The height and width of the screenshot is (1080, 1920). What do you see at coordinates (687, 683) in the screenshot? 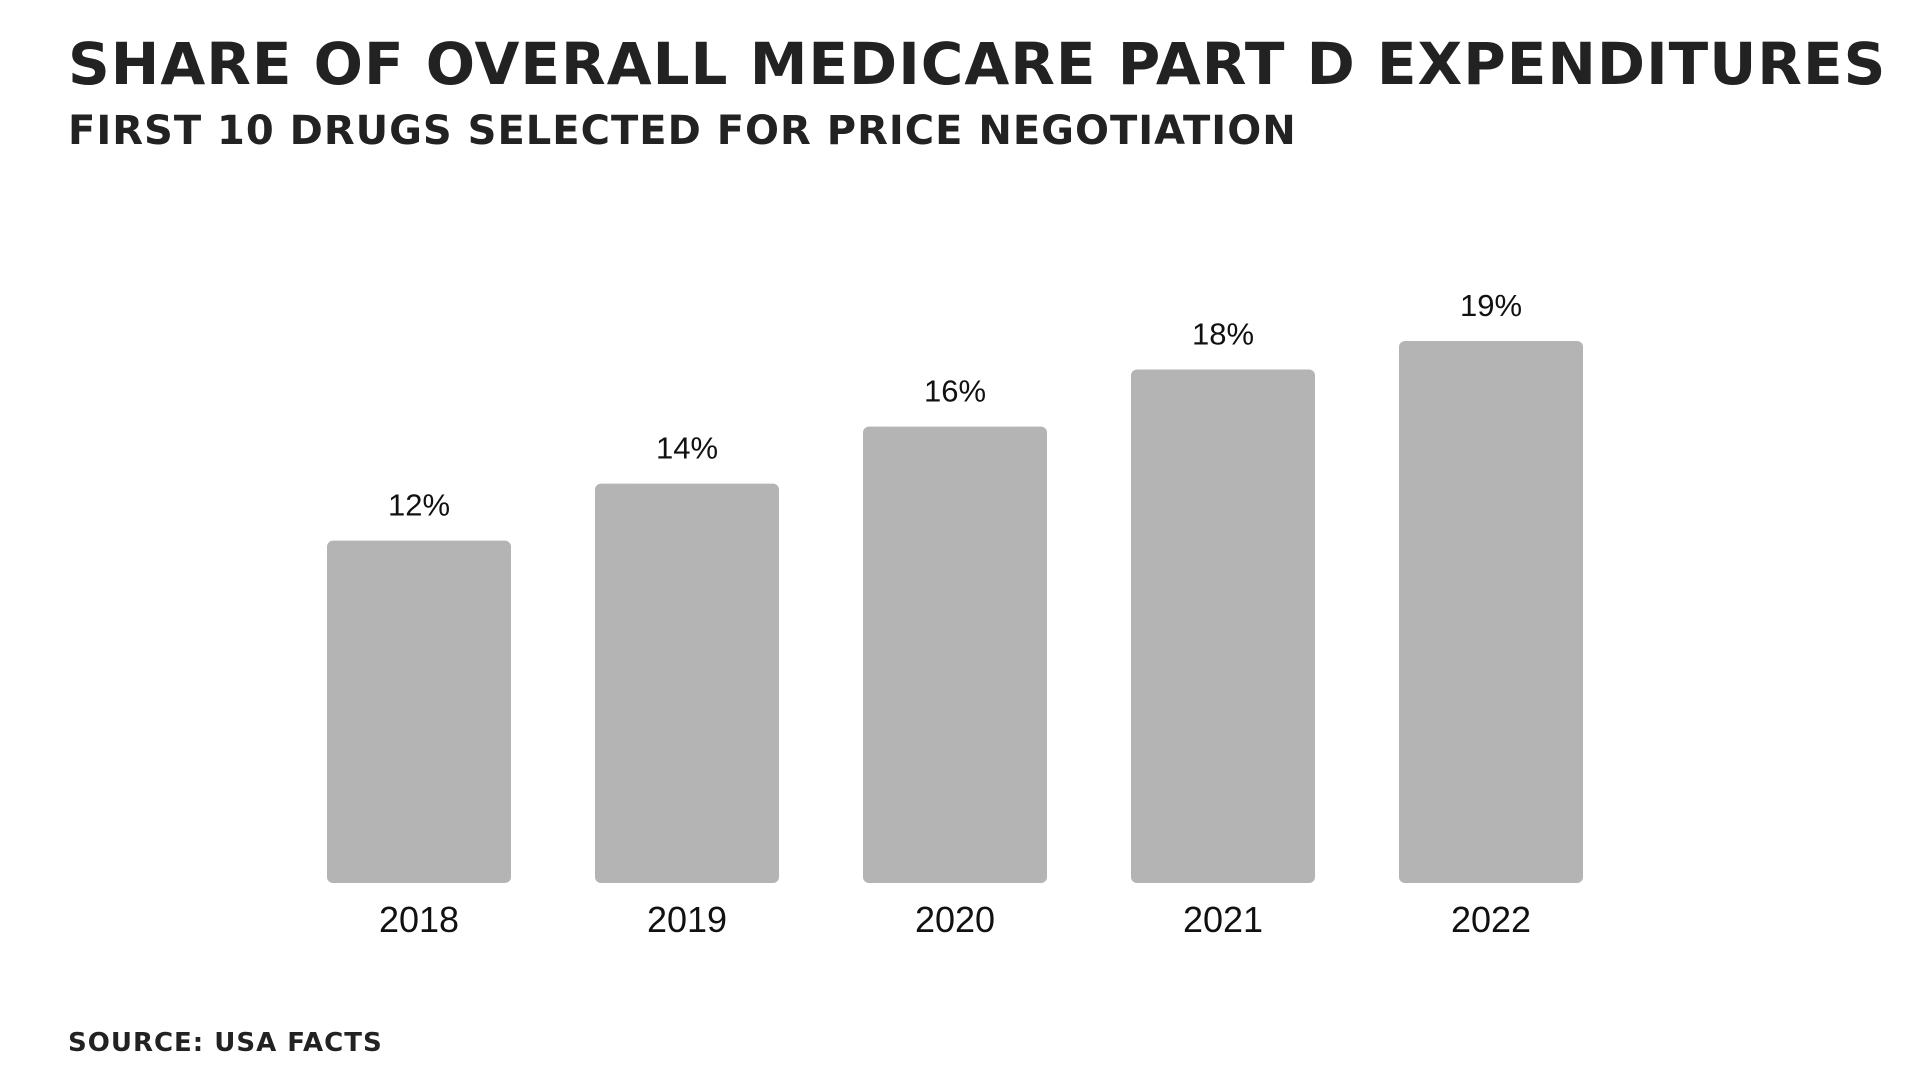
I see `bar-2019` at bounding box center [687, 683].